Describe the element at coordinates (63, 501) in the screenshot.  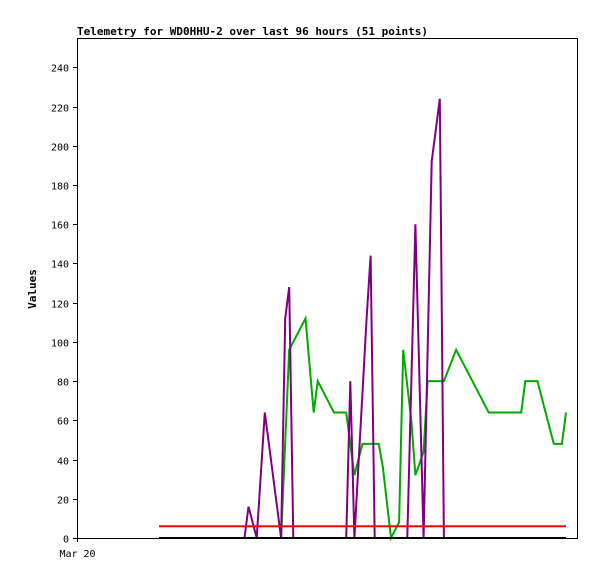
I see `y-tick-label: 20` at that location.